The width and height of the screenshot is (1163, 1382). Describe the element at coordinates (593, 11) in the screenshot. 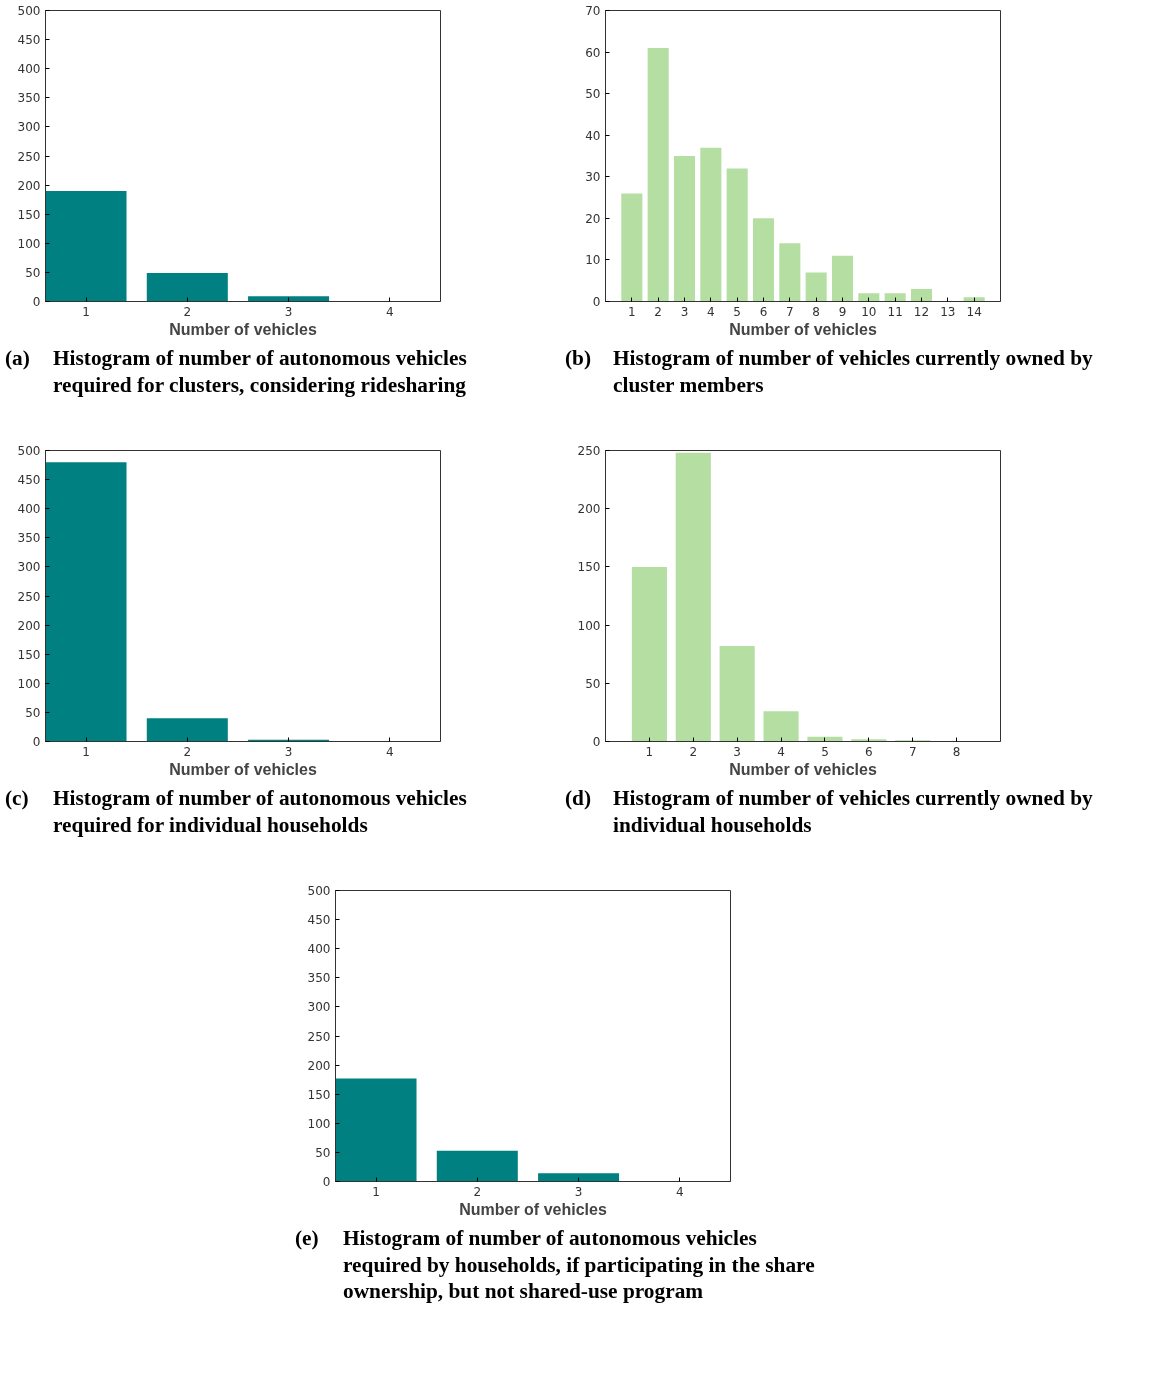

I see `y-tick-label: 70` at that location.